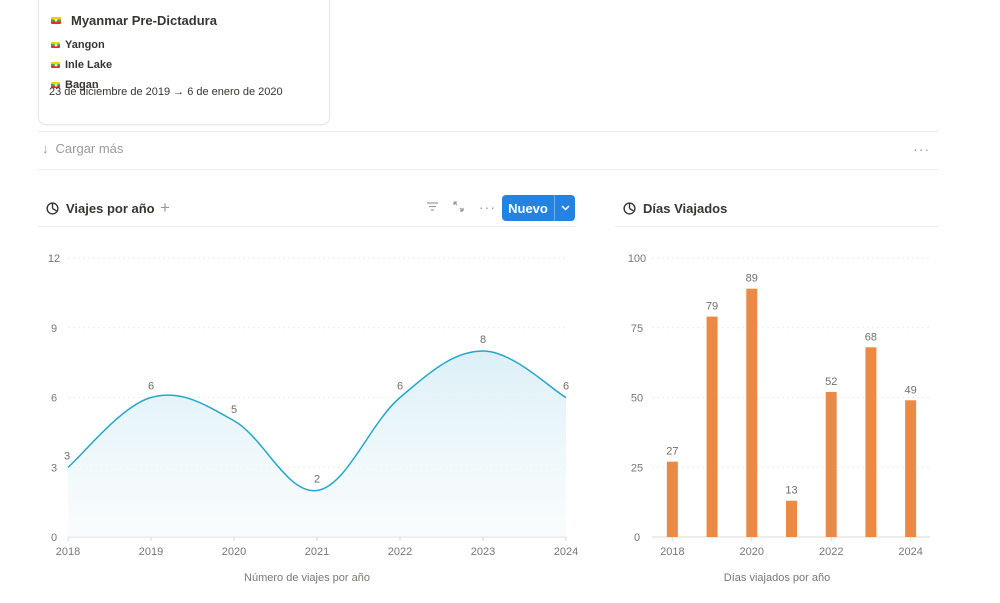 This screenshot has width=1000, height=603. I want to click on line-chart-header: Viajes por año, so click(100, 208).